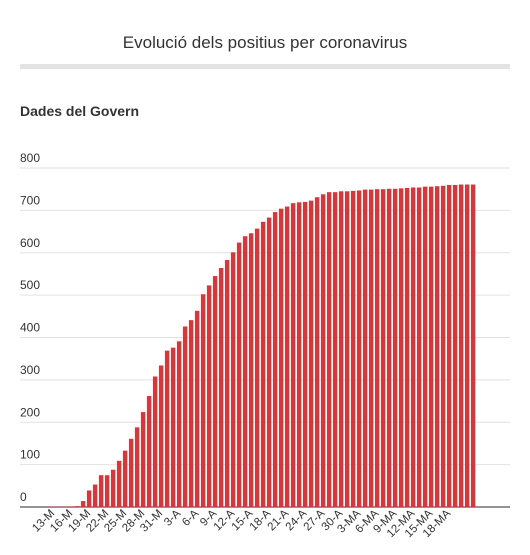 This screenshot has width=530, height=555. What do you see at coordinates (80, 111) in the screenshot?
I see `chart-subtitle: Dades del Govern` at bounding box center [80, 111].